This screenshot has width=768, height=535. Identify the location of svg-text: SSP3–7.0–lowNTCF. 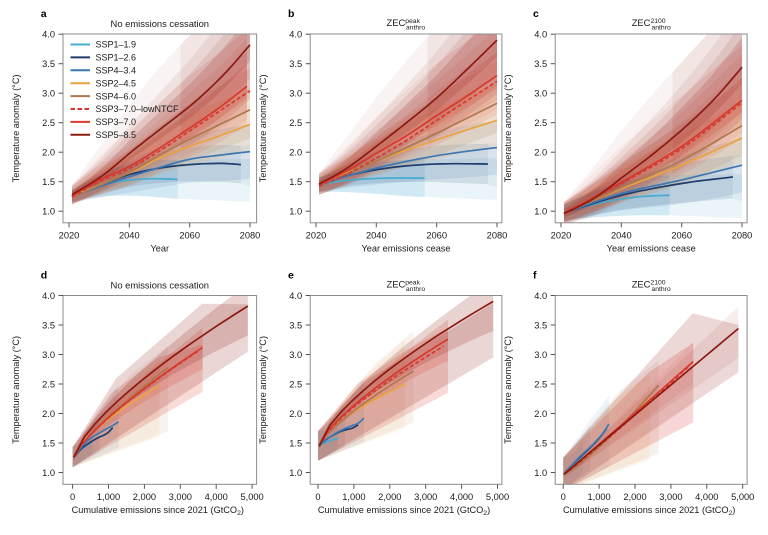
(138, 109).